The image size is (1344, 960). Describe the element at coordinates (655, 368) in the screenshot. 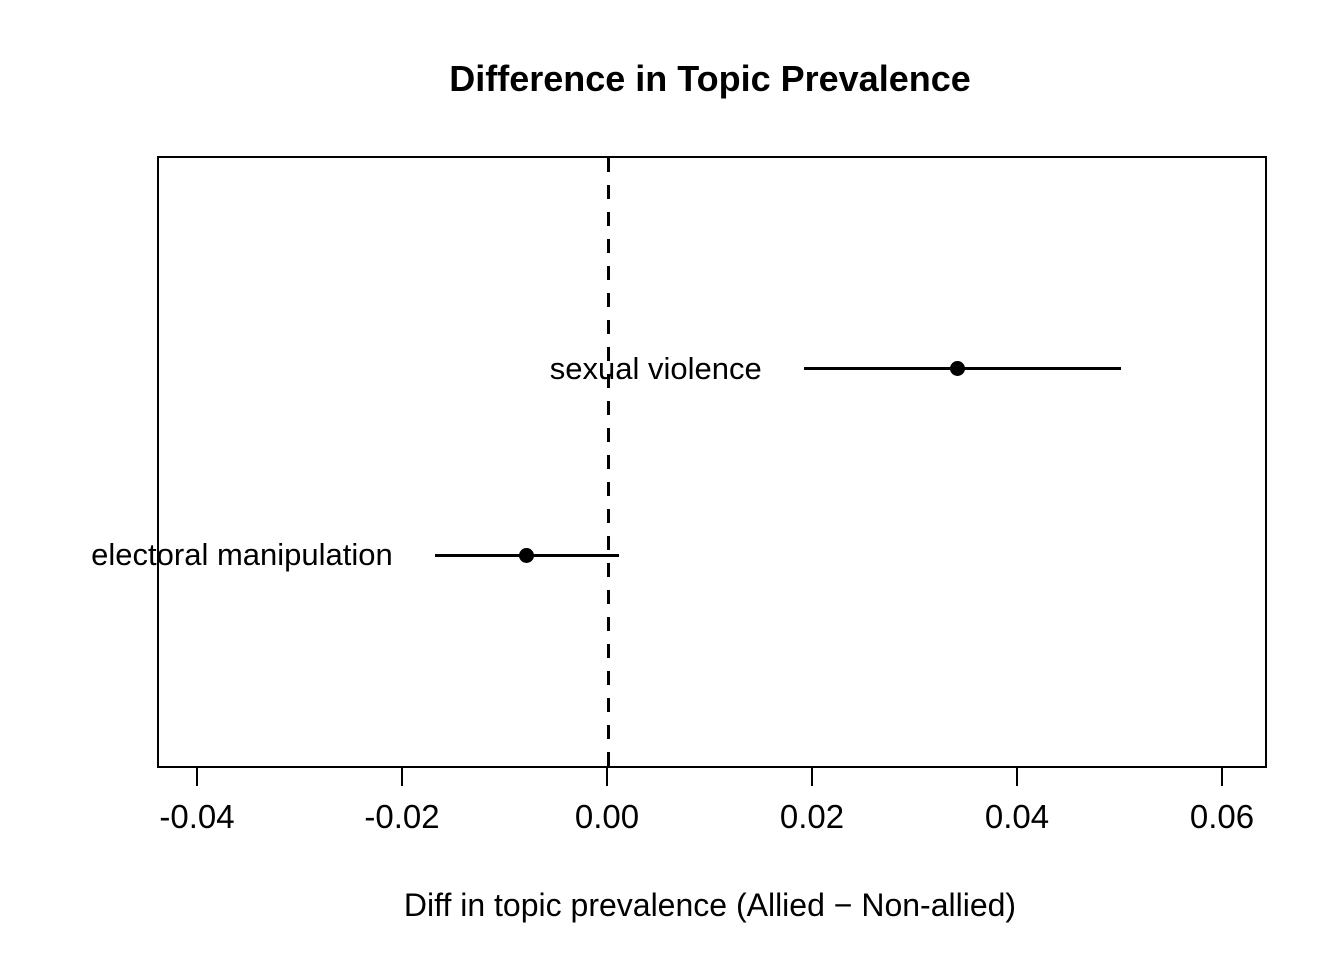

I see `topic-label: sexual violence` at that location.